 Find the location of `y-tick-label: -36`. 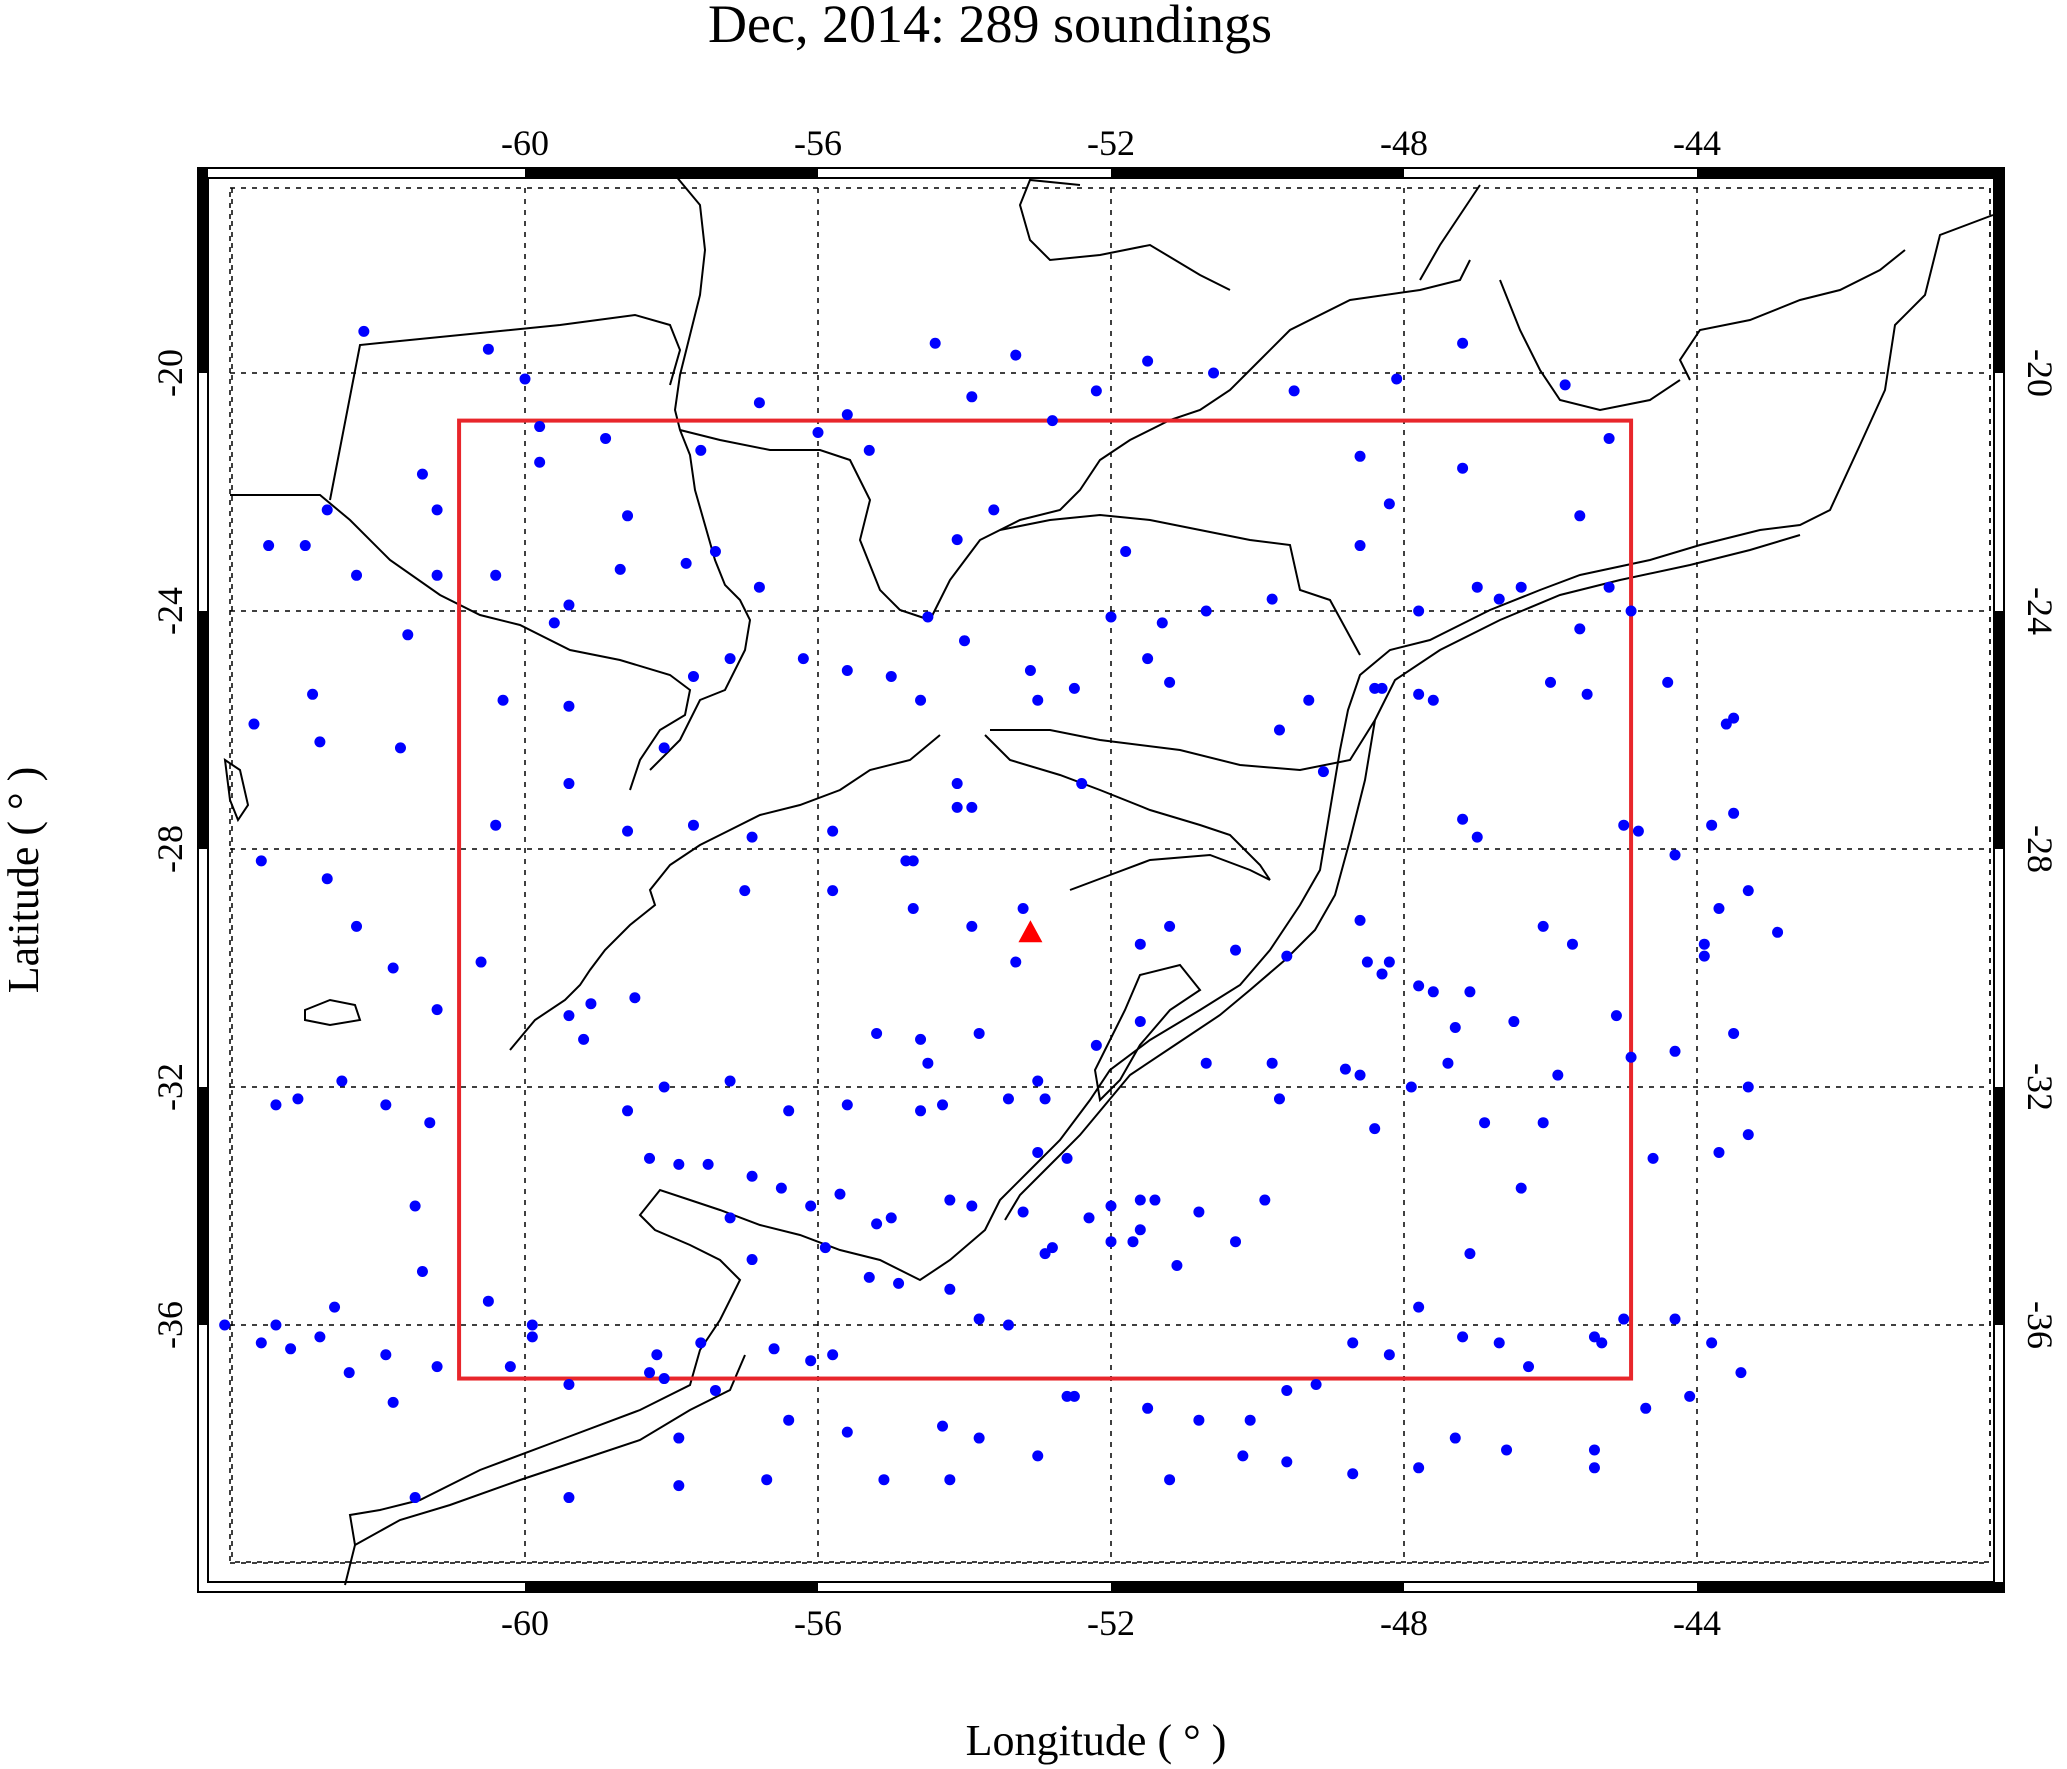

y-tick-label: -36 is located at coordinates (170, 1325).